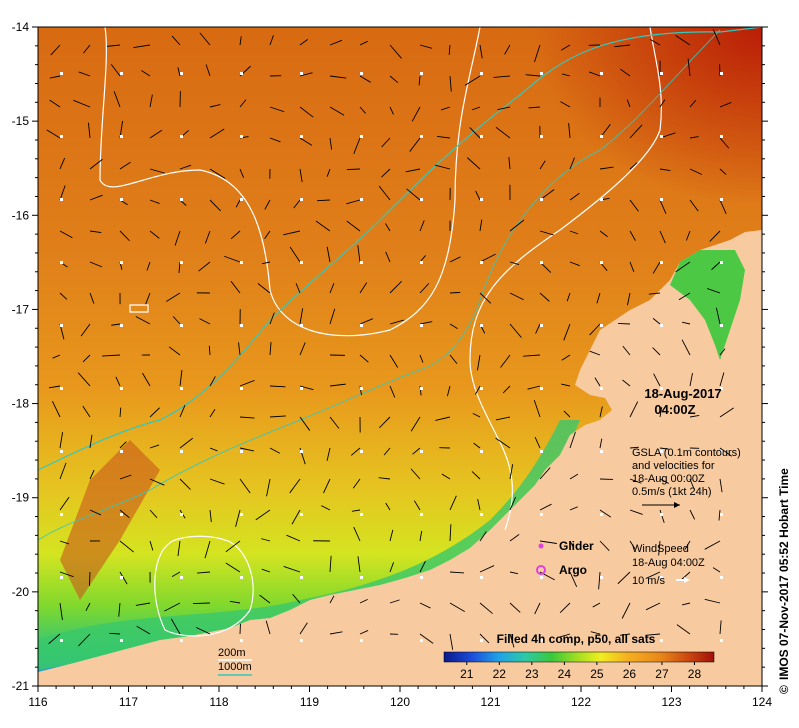 This screenshot has width=799, height=728. What do you see at coordinates (671, 492) in the screenshot?
I see `gsla-label-line4: 0.5m/s (1kt 24h)` at bounding box center [671, 492].